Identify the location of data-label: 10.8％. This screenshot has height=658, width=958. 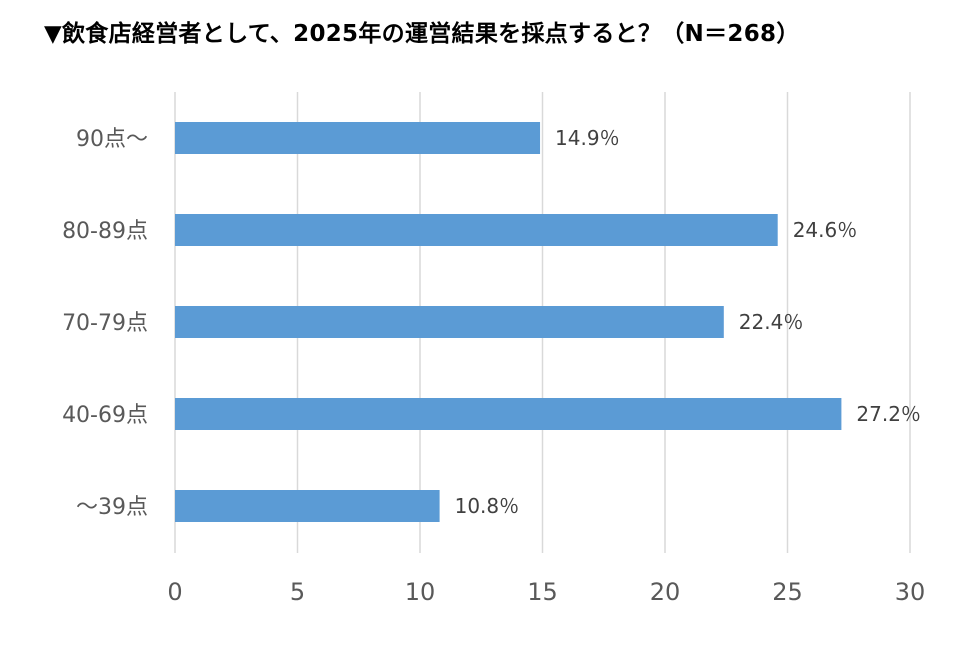
(487, 506).